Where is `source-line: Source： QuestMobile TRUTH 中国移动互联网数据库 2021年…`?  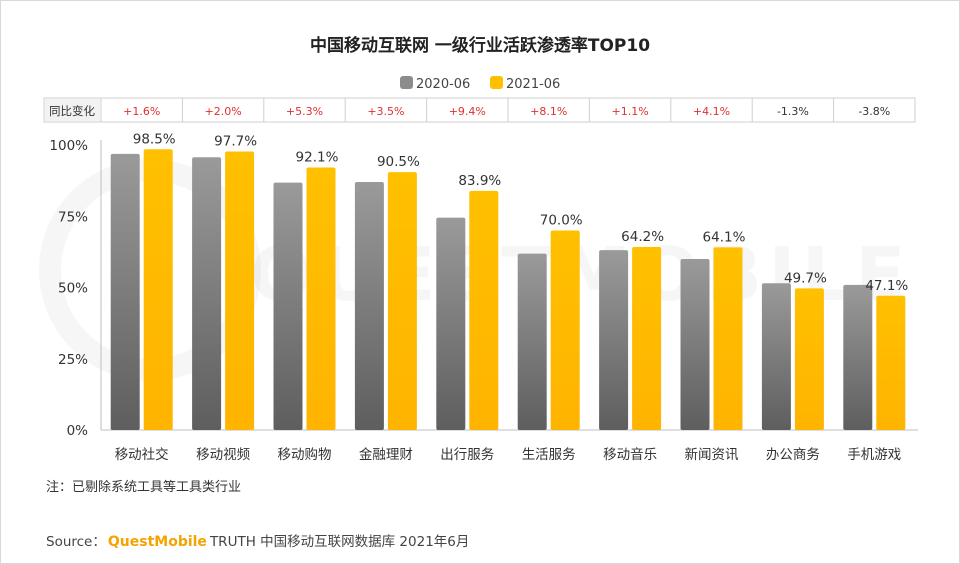
source-line: Source： QuestMobile TRUTH 中国移动互联网数据库 2021年… is located at coordinates (257, 542).